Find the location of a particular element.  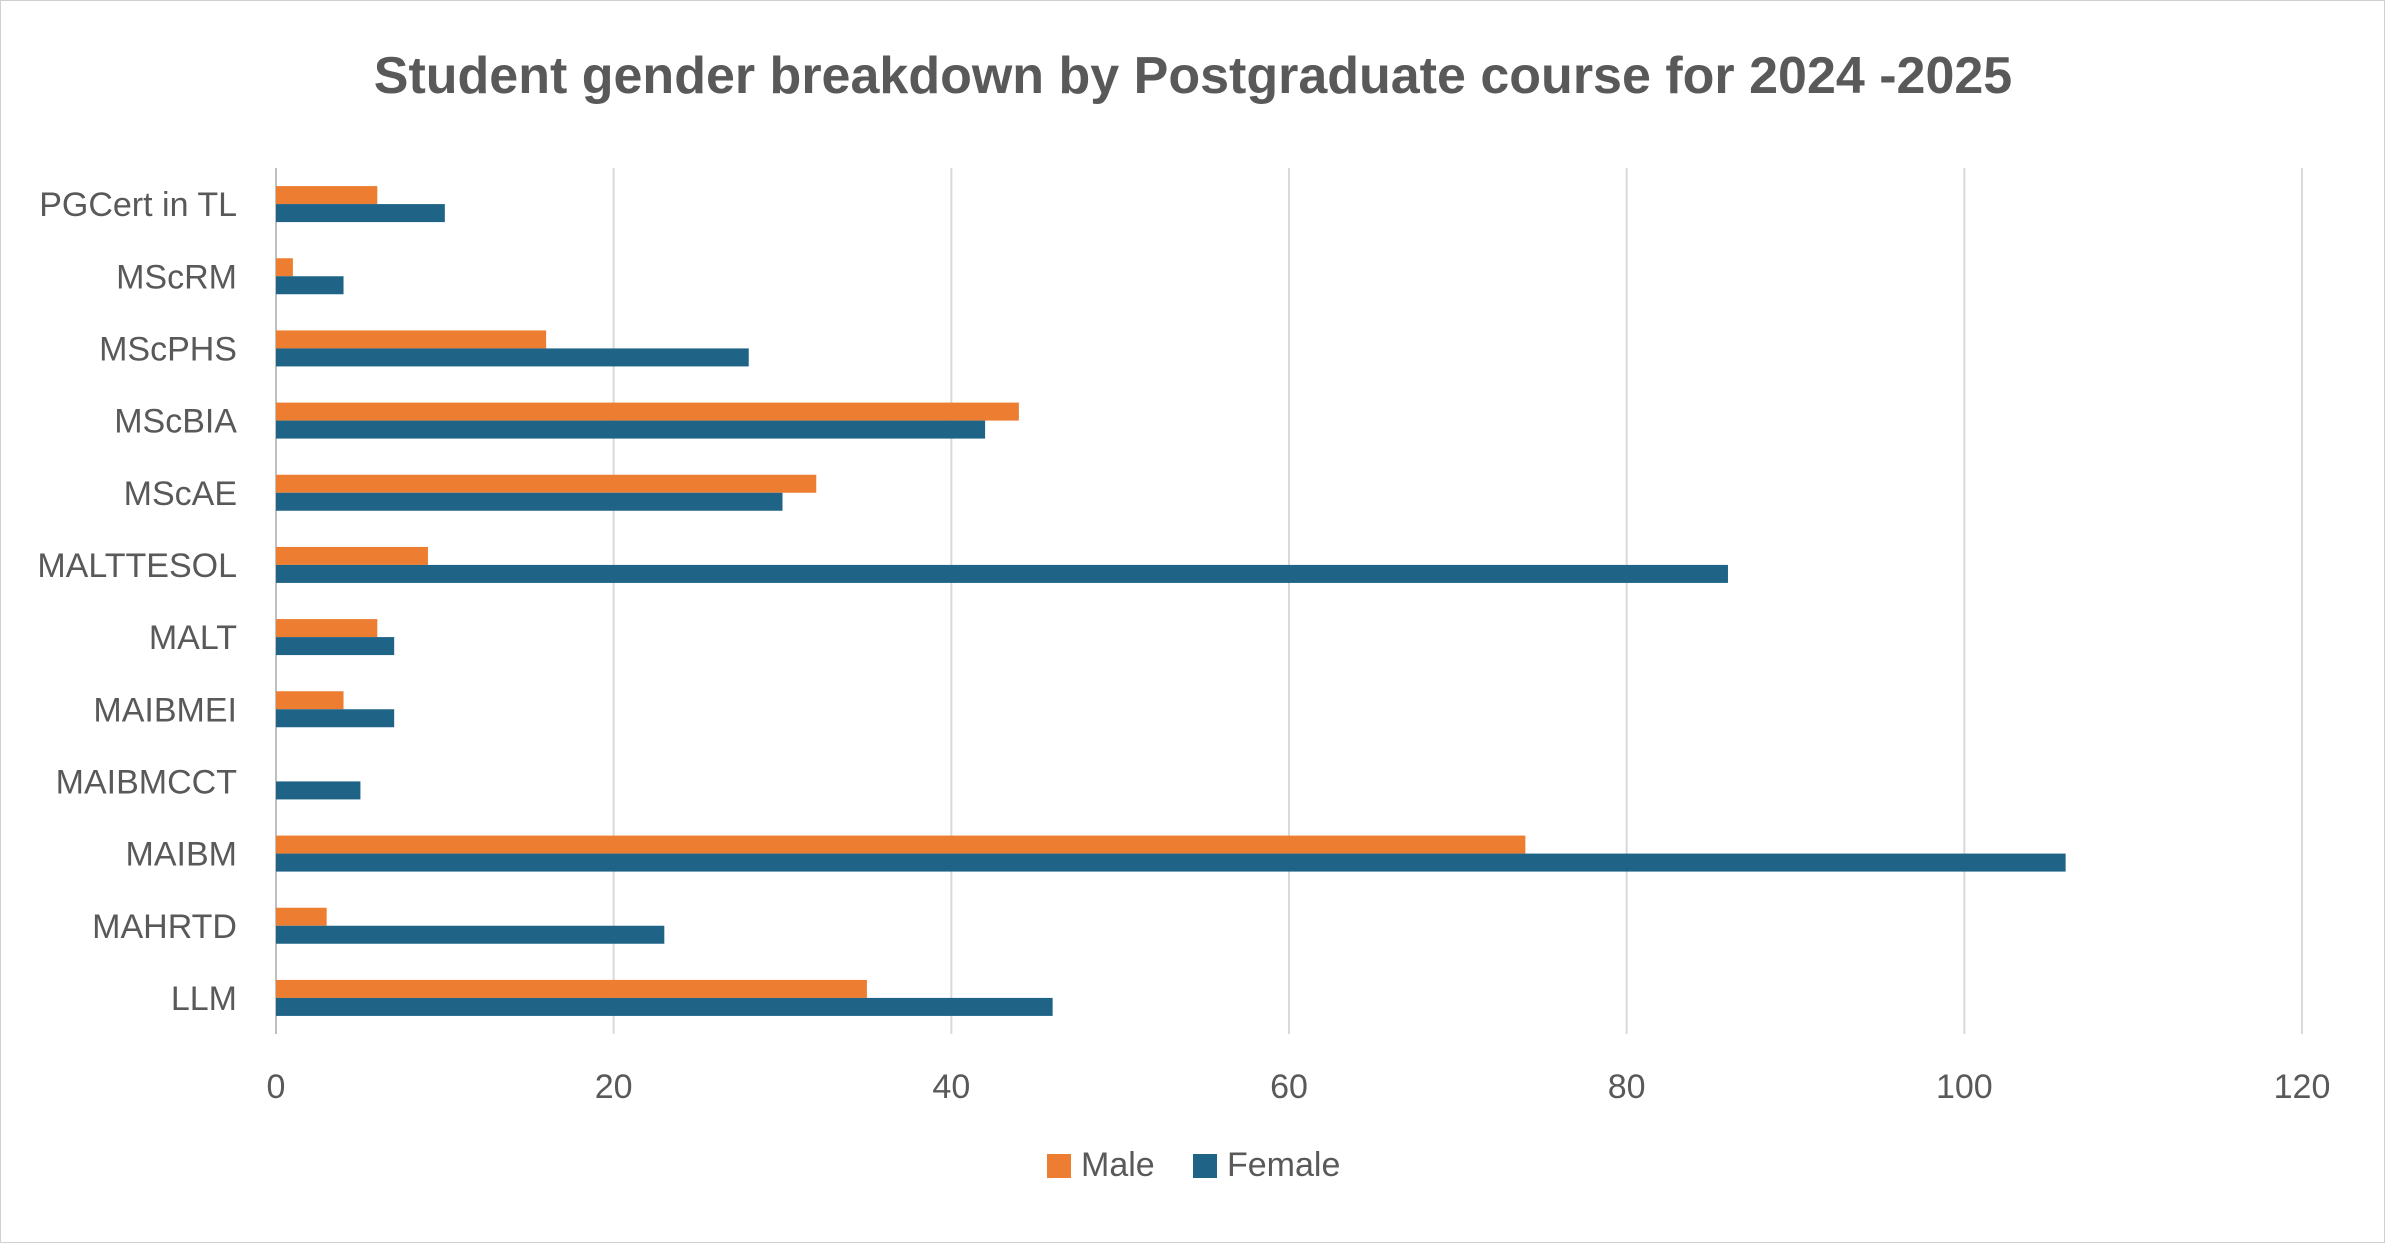

x-tick-label: 80 is located at coordinates (1627, 1087).